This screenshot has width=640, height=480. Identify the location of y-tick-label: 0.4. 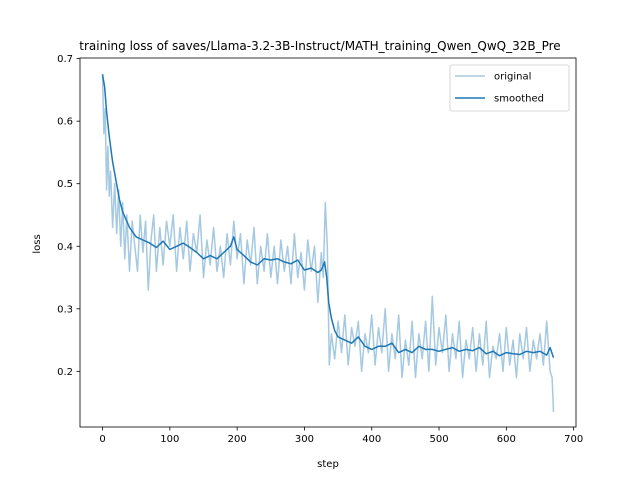
(65, 247).